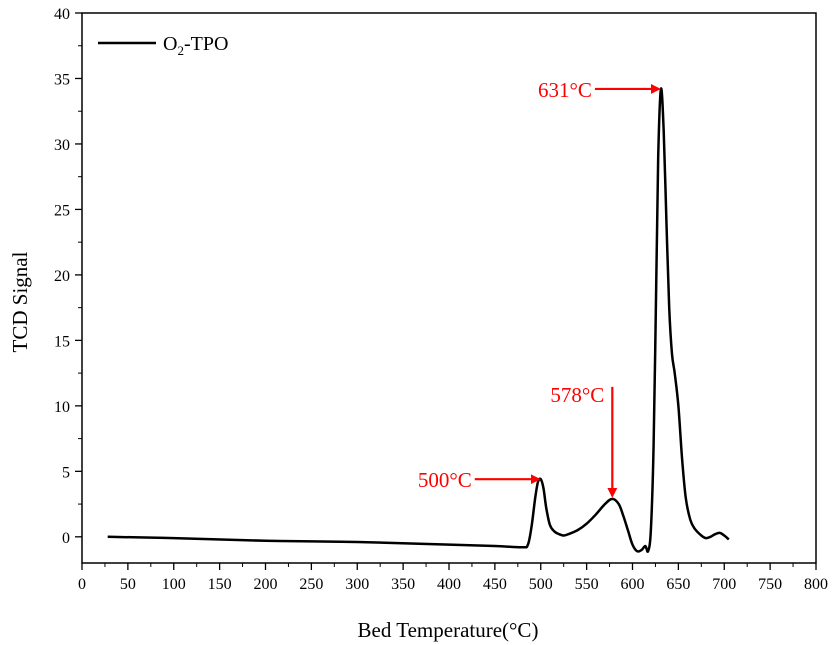 The width and height of the screenshot is (836, 645). I want to click on annotation-label: 578°C, so click(577, 395).